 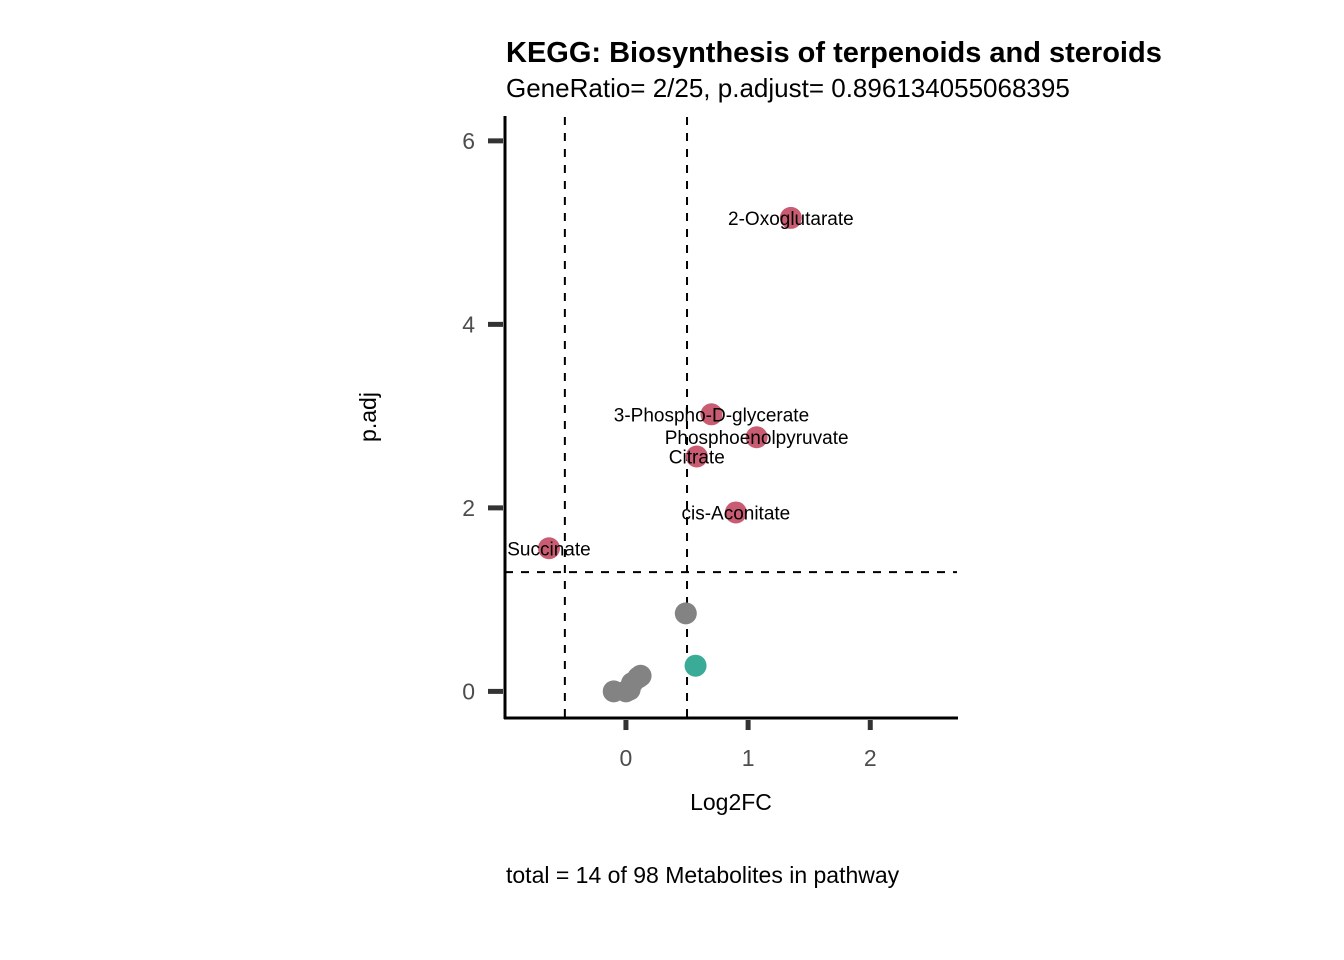 I want to click on y-axis-ticks: 0 2 4 6, so click(x=482, y=416).